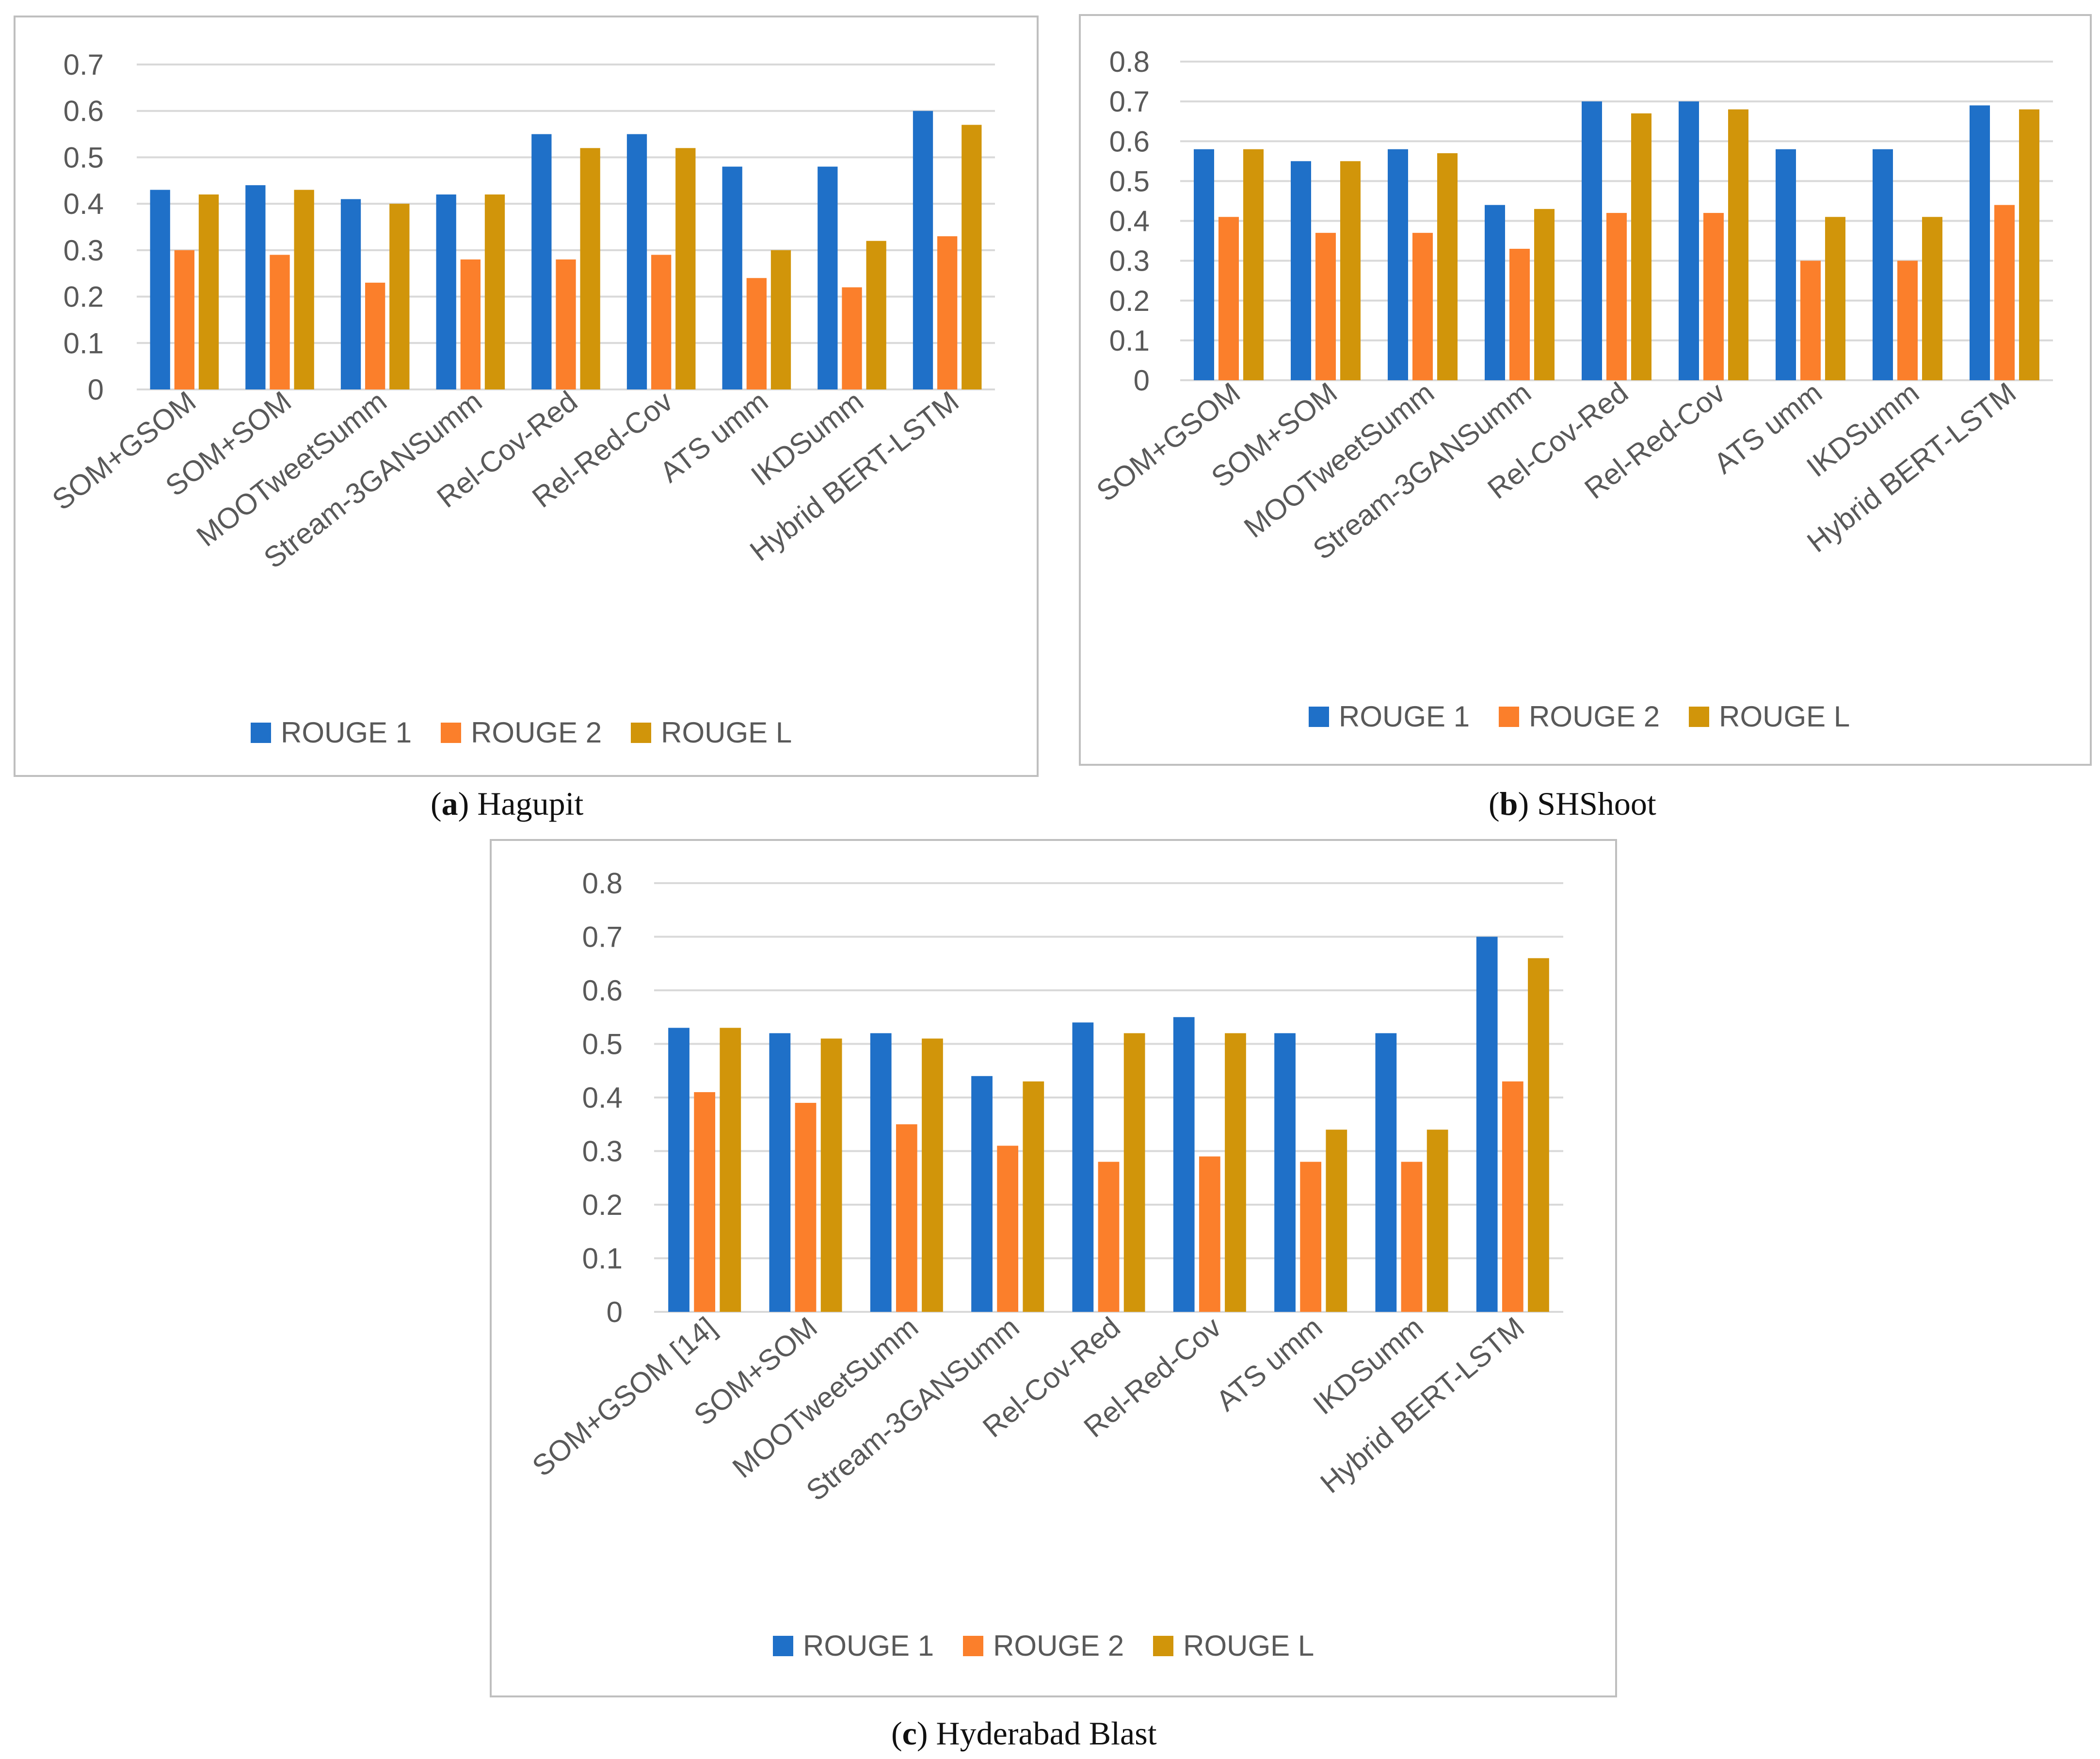  Describe the element at coordinates (624, 1397) in the screenshot. I see `x-tick-label: SOM+GSOM [14]` at that location.